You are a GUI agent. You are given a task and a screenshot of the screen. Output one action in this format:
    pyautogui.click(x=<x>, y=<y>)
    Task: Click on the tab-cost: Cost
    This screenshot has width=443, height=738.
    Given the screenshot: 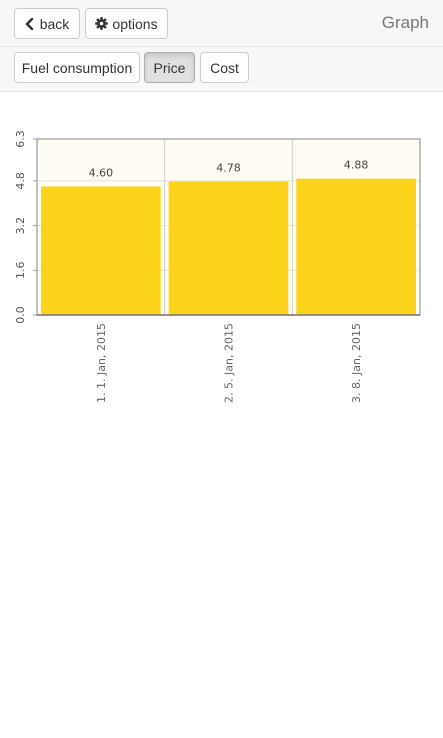 What is the action you would take?
    pyautogui.click(x=224, y=67)
    